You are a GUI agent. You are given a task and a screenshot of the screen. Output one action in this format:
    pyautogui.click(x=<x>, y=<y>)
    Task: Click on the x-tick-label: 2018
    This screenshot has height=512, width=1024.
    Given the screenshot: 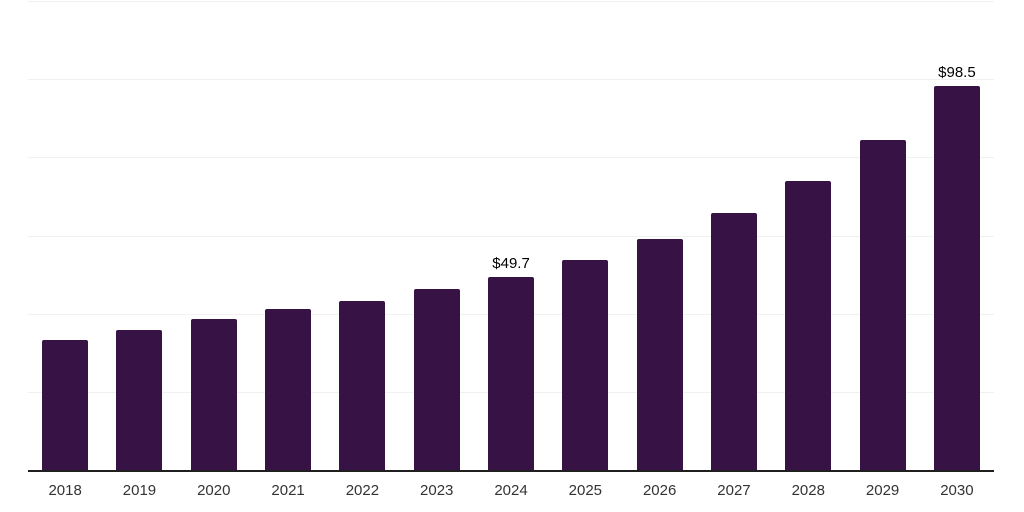 What is the action you would take?
    pyautogui.click(x=65, y=490)
    